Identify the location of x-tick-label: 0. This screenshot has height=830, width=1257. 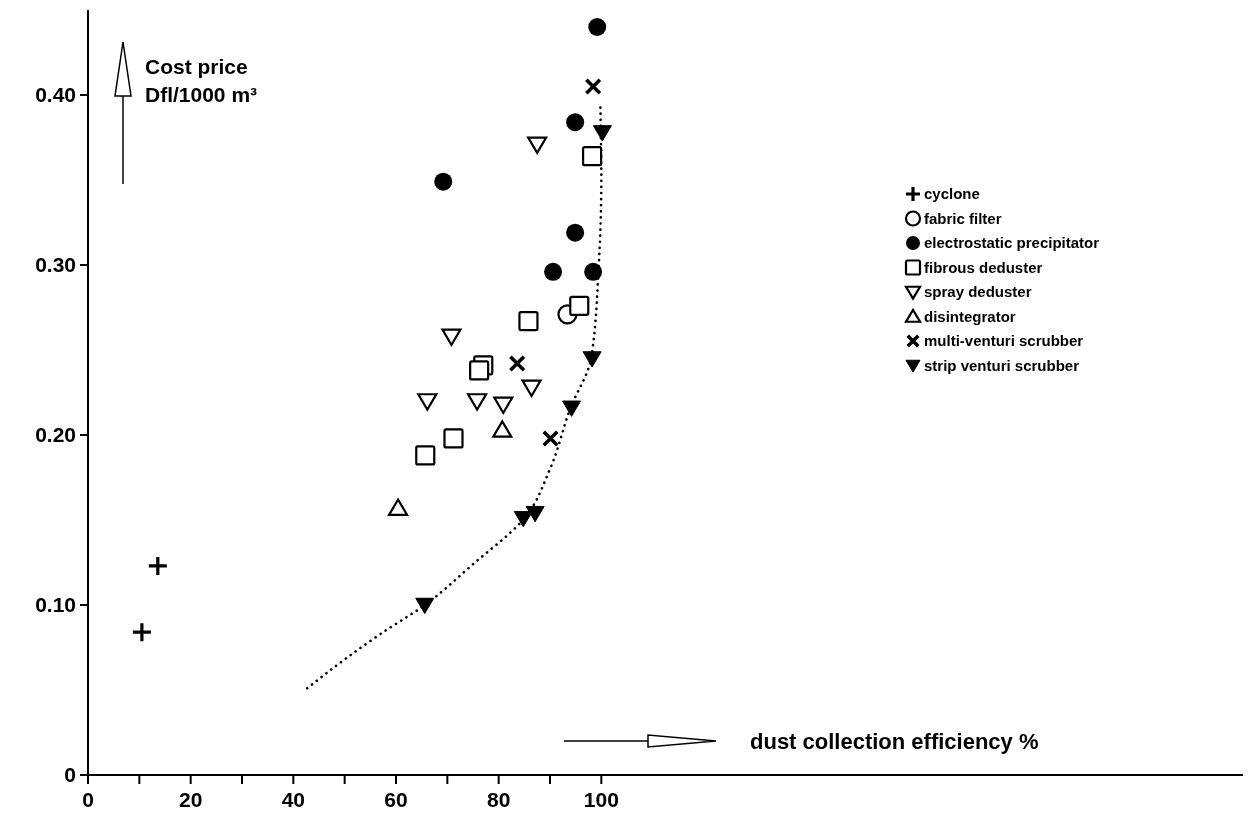
(88, 799).